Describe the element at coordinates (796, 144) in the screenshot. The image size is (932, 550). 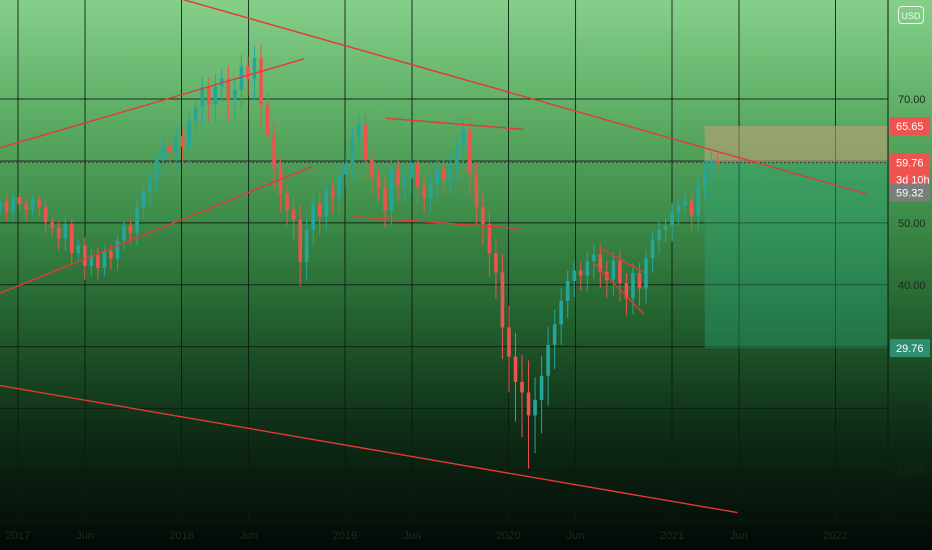
I see `target-zone` at that location.